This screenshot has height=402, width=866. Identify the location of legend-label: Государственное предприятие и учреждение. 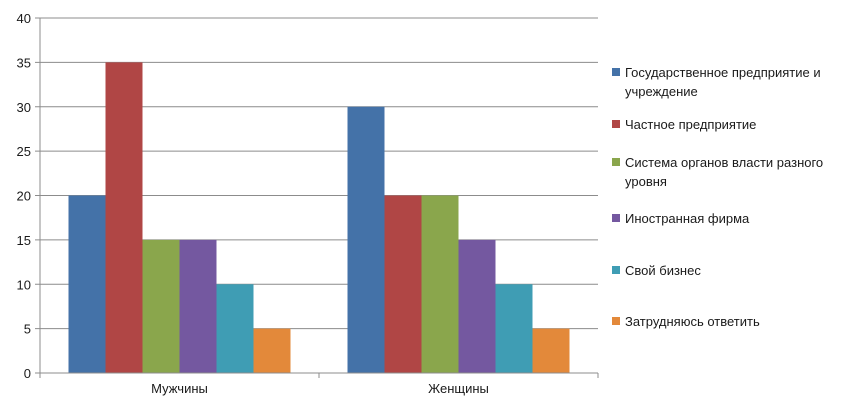
(723, 82).